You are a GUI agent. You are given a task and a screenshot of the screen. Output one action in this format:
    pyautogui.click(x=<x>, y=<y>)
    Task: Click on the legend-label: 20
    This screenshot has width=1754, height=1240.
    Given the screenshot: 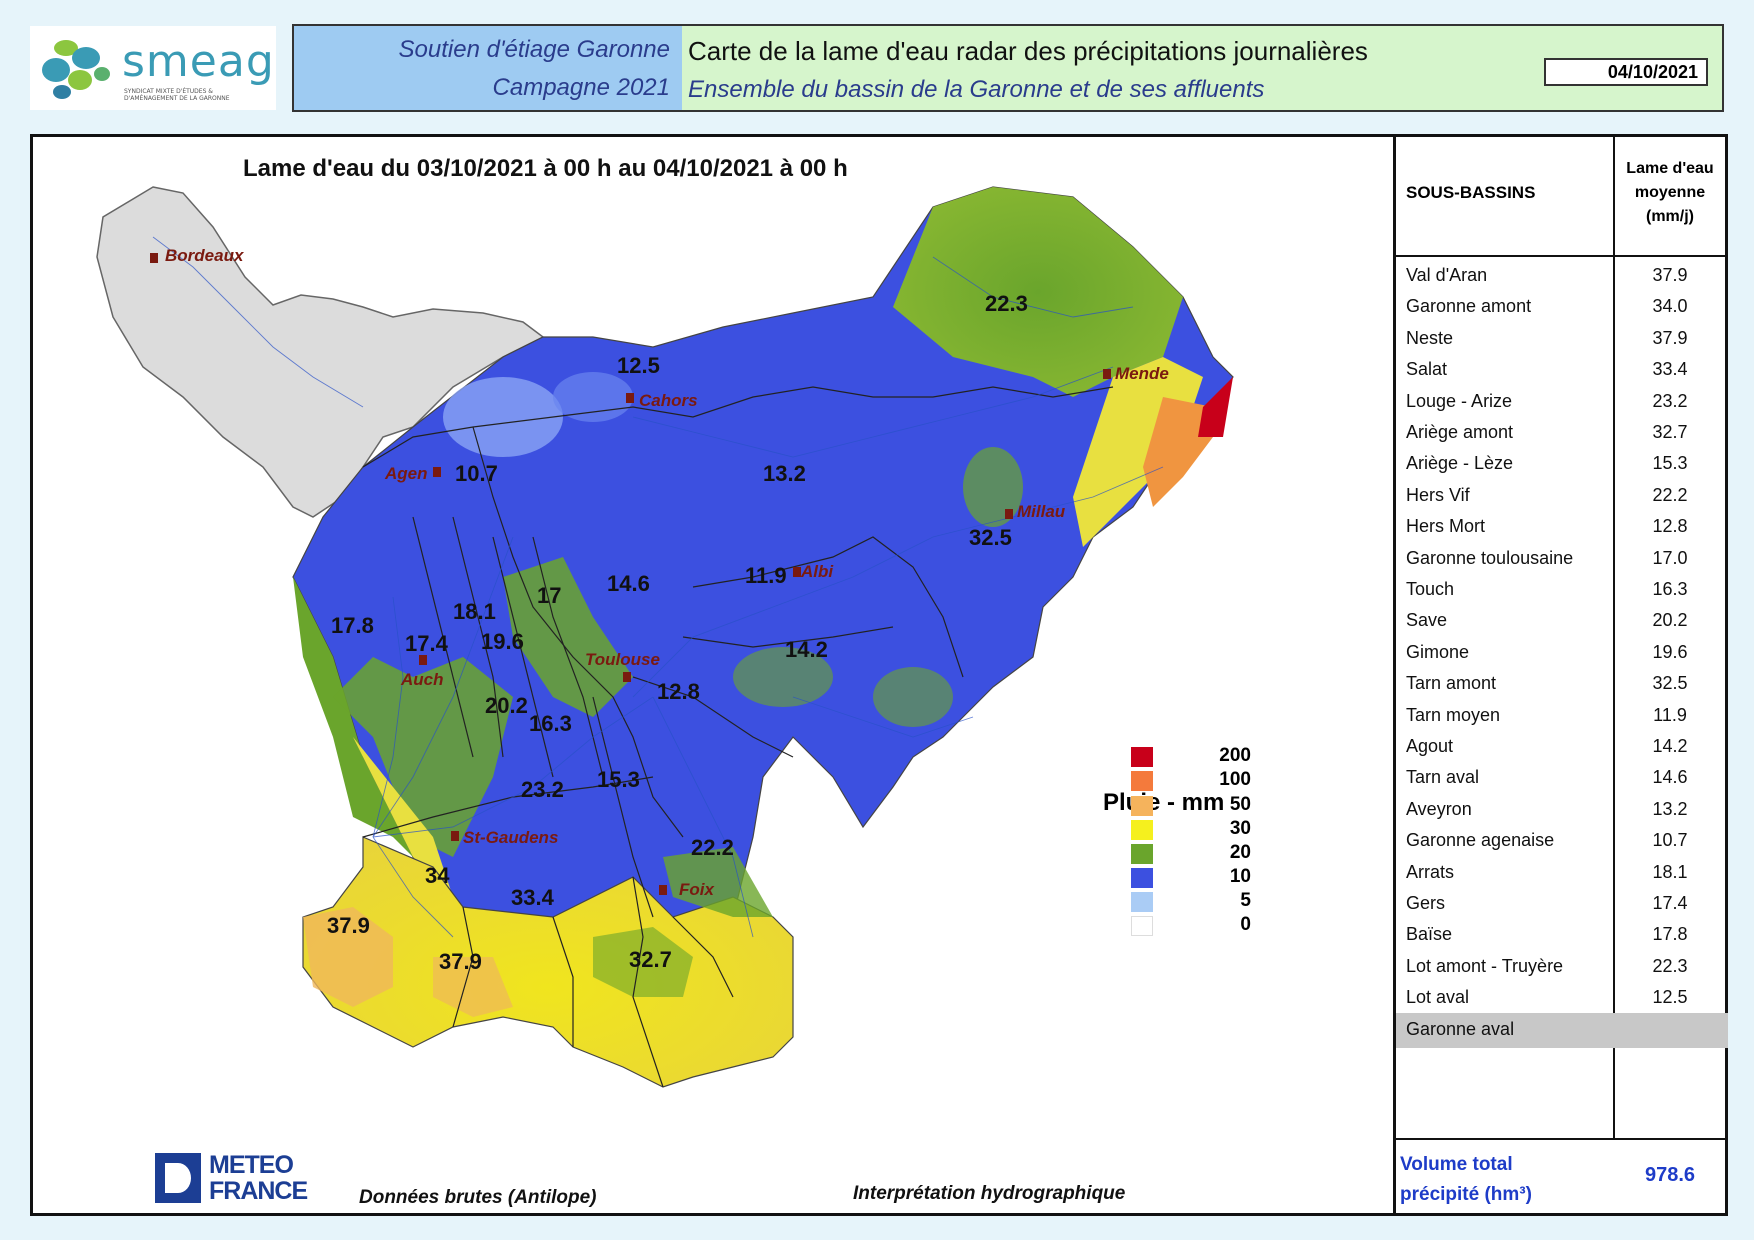 What is the action you would take?
    pyautogui.click(x=1240, y=852)
    